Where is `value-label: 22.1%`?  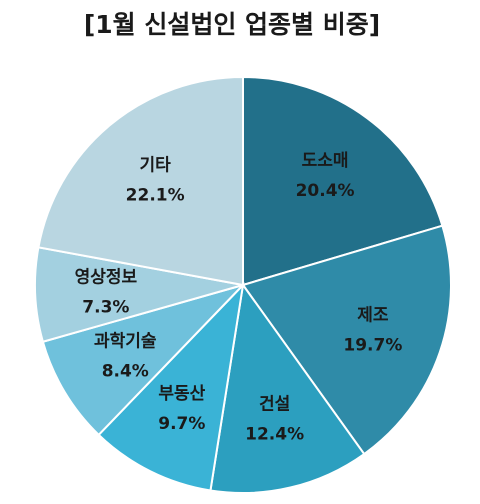 value-label: 22.1% is located at coordinates (155, 195).